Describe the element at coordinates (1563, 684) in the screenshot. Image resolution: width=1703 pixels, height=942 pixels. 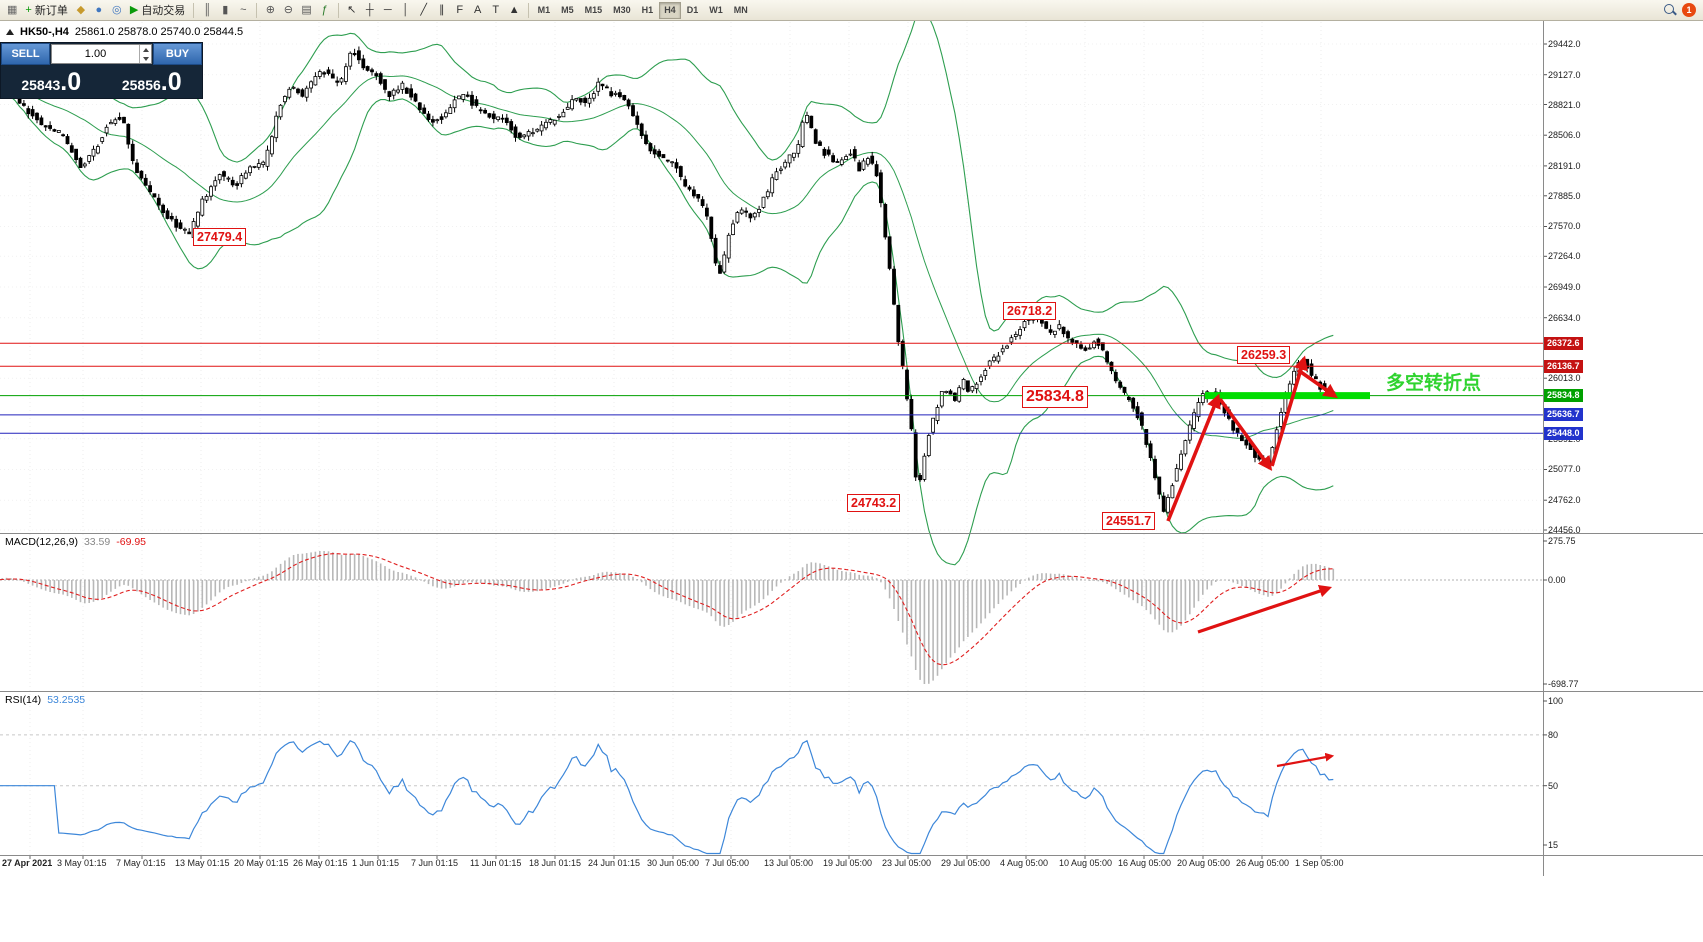
I see `macd-axis-label: -698.77` at that location.